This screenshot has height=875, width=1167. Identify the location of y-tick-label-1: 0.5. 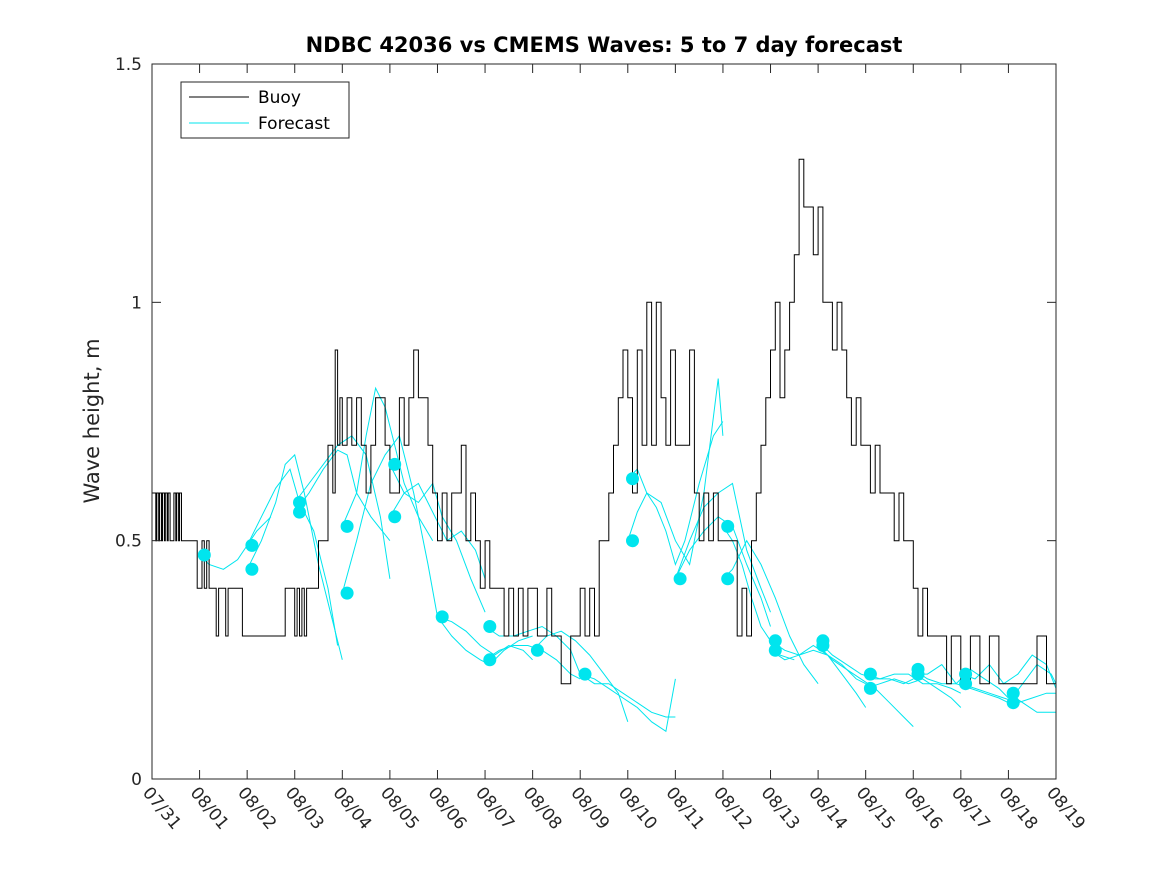
(128, 542).